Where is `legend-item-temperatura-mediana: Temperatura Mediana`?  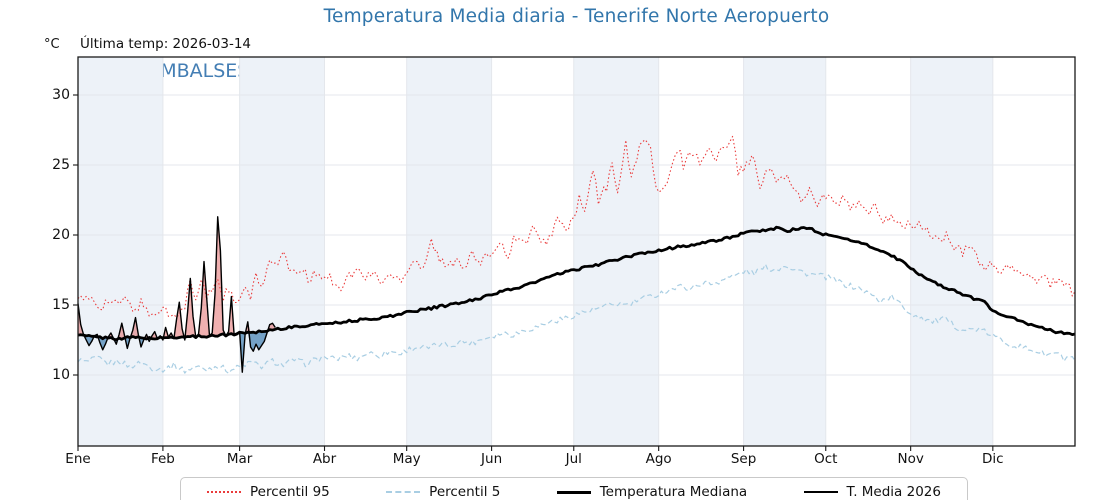
legend-item-temperatura-mediana: Temperatura Mediana is located at coordinates (652, 492).